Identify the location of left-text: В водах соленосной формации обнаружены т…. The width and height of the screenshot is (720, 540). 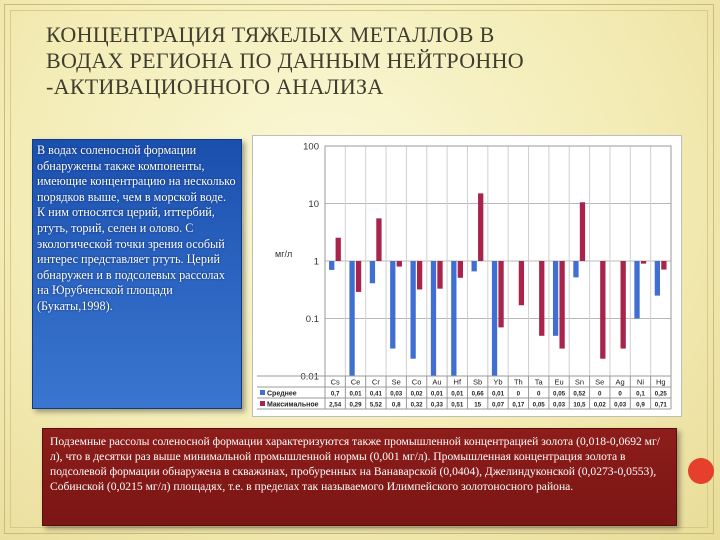
(136, 228).